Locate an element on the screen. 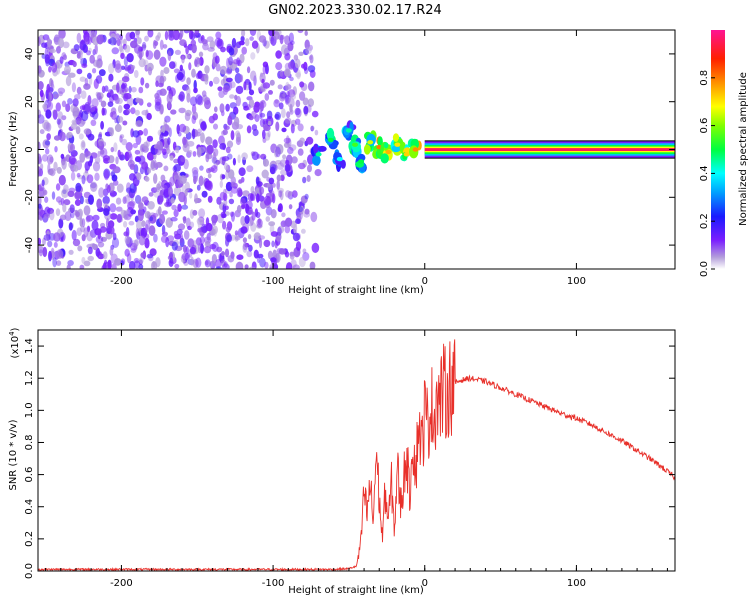  y-tick-label: 0.6 is located at coordinates (29, 475).